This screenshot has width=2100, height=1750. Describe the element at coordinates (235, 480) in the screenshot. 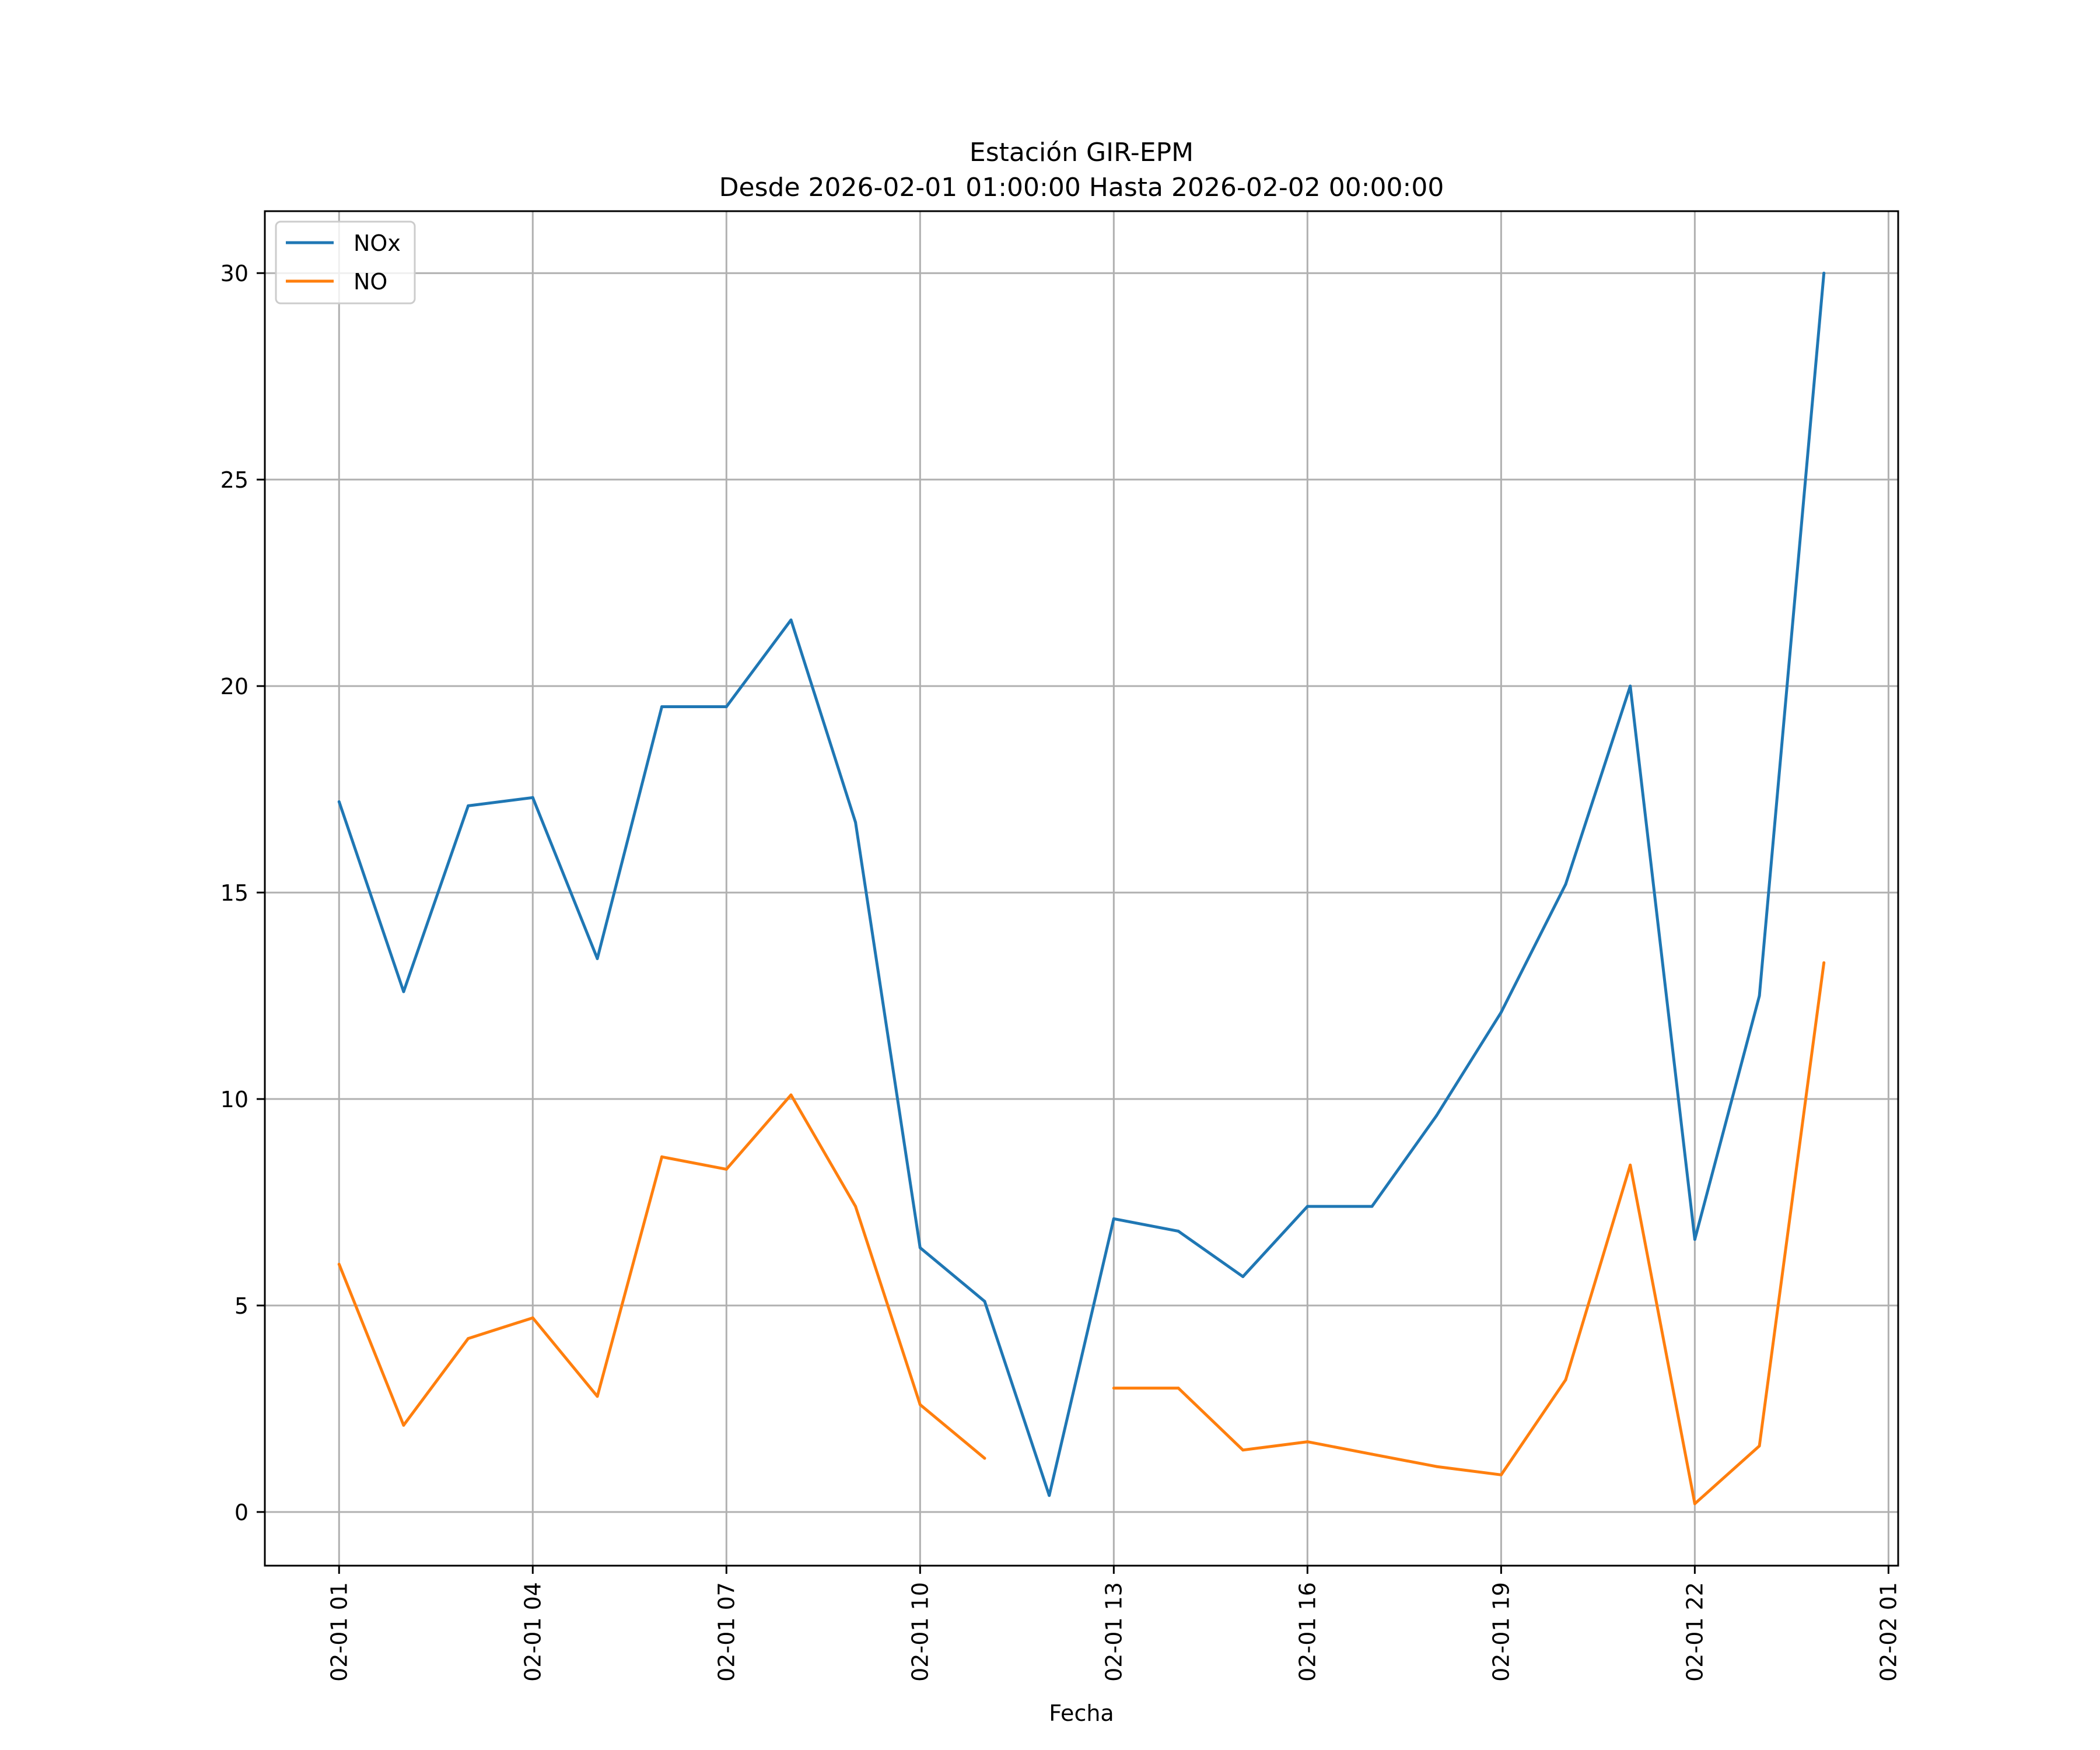

I see `y-tick-label: 25` at that location.